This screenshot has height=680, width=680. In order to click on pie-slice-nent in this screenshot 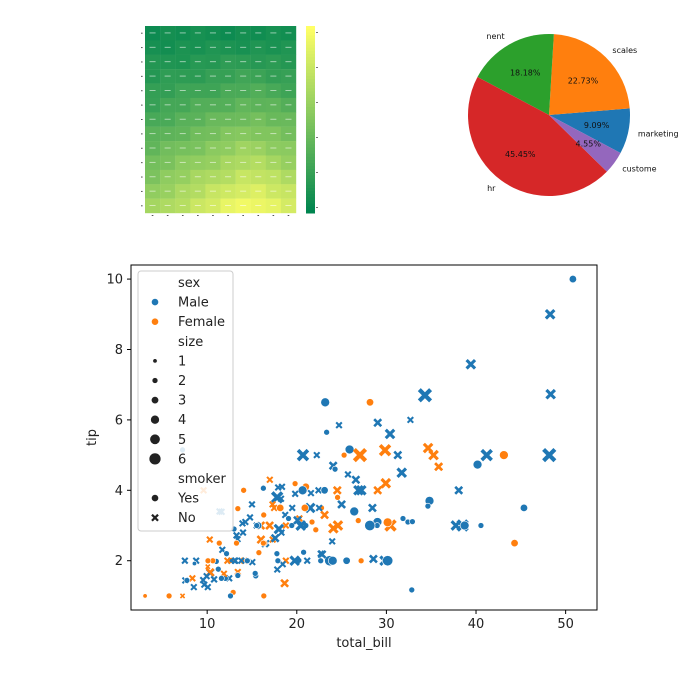, I will do `click(515, 74)`.